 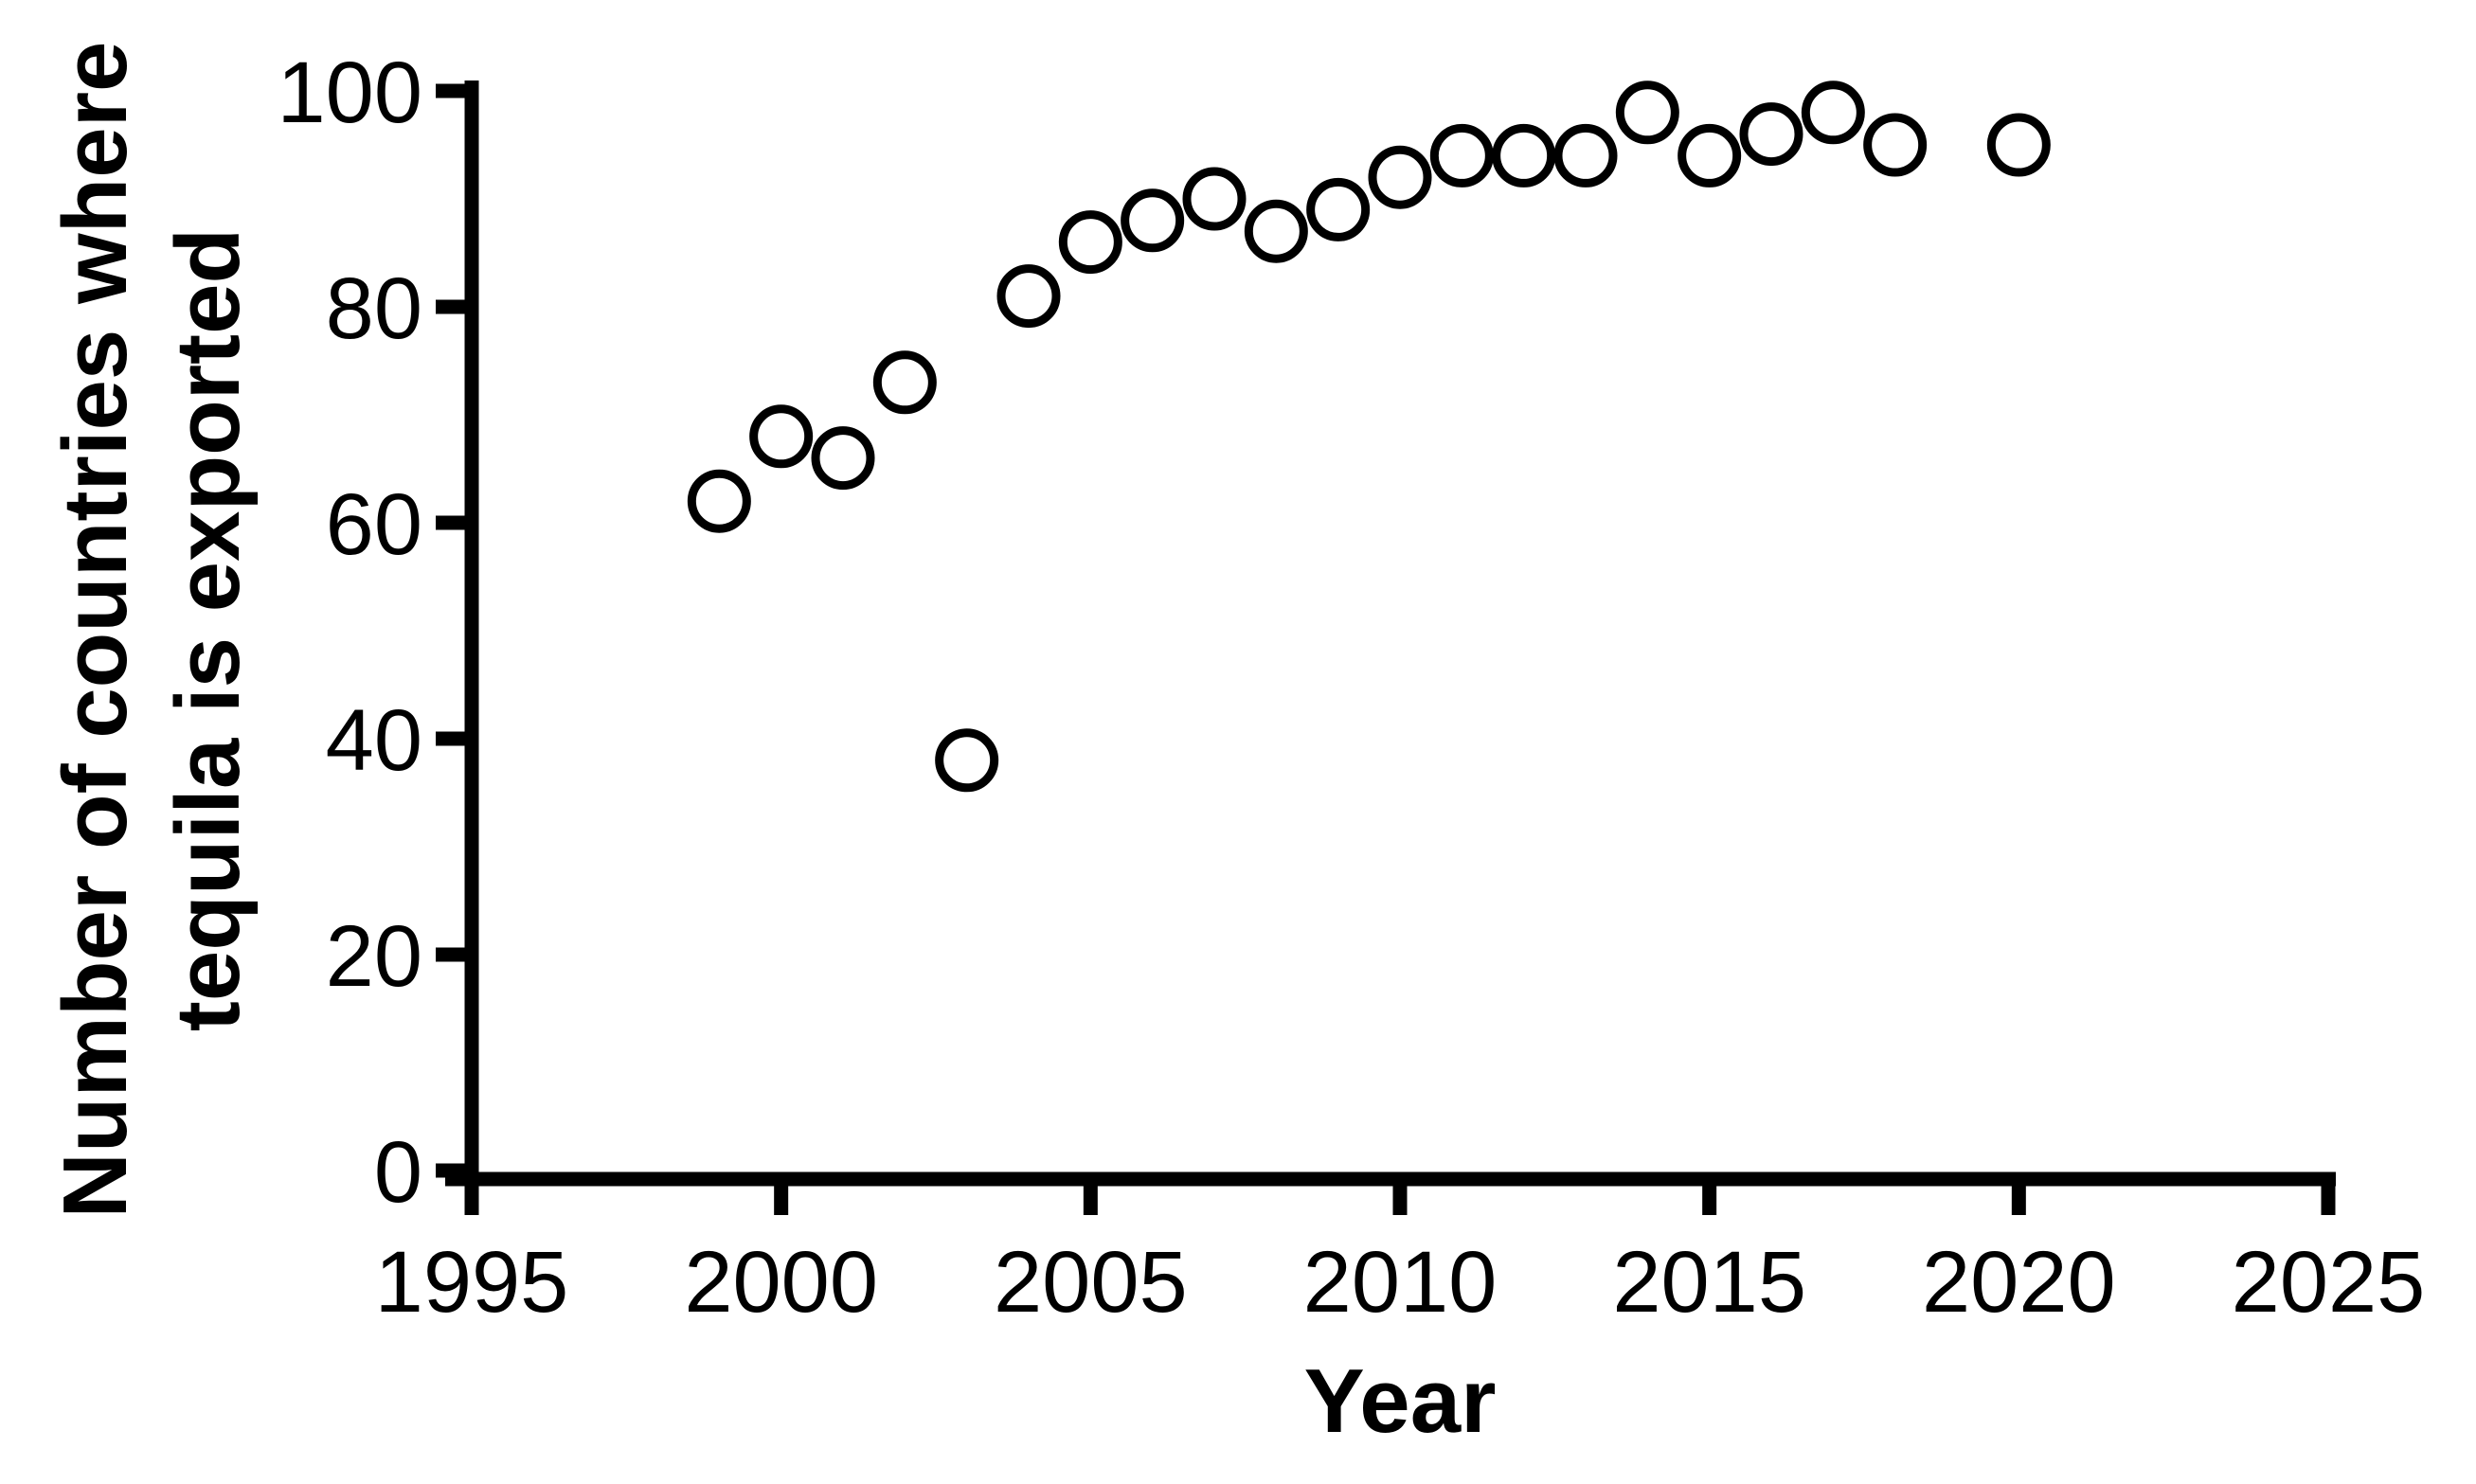 What do you see at coordinates (2019, 1282) in the screenshot?
I see `x-tick-label: 2020` at bounding box center [2019, 1282].